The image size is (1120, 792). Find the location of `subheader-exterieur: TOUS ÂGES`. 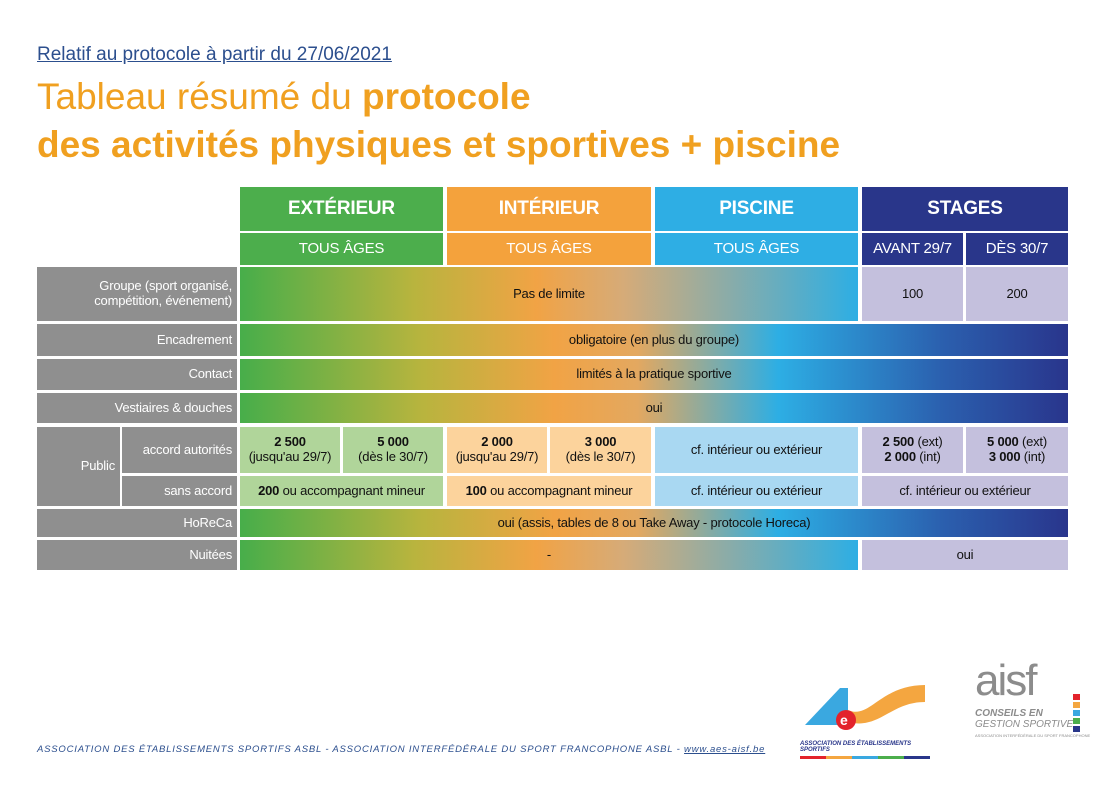

subheader-exterieur: TOUS ÂGES is located at coordinates (341, 249).